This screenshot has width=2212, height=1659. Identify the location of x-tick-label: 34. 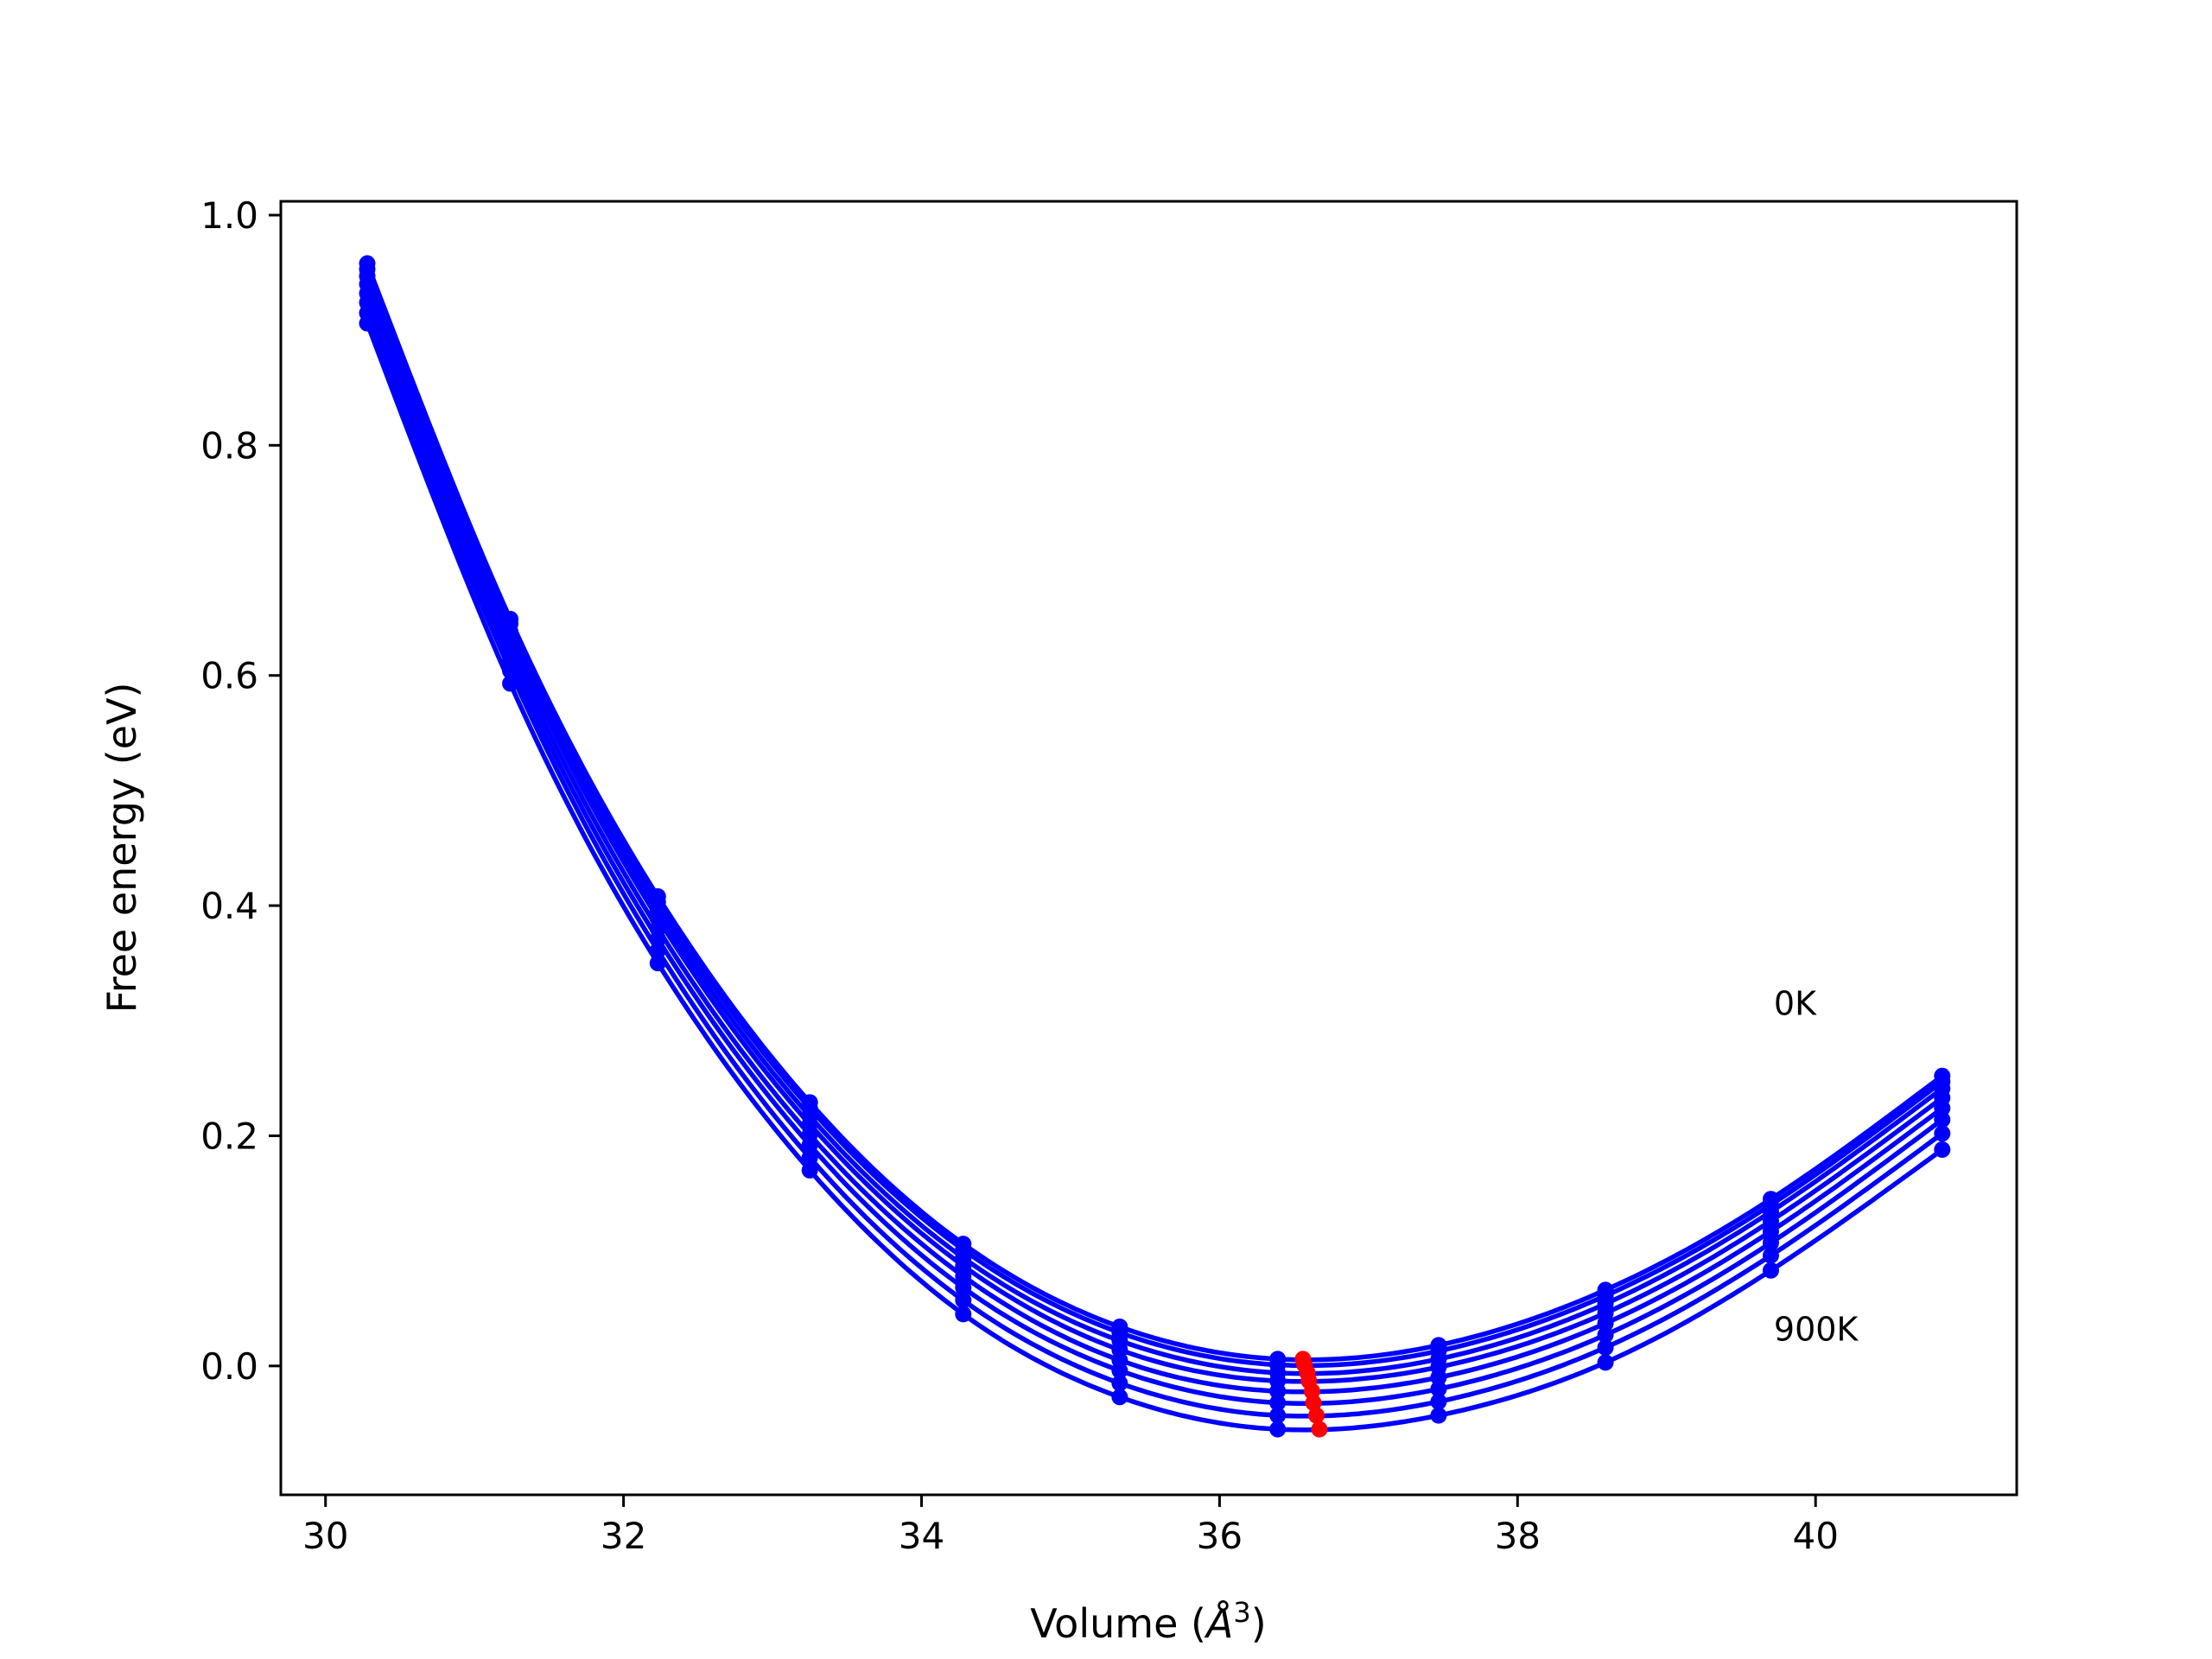
(921, 1536).